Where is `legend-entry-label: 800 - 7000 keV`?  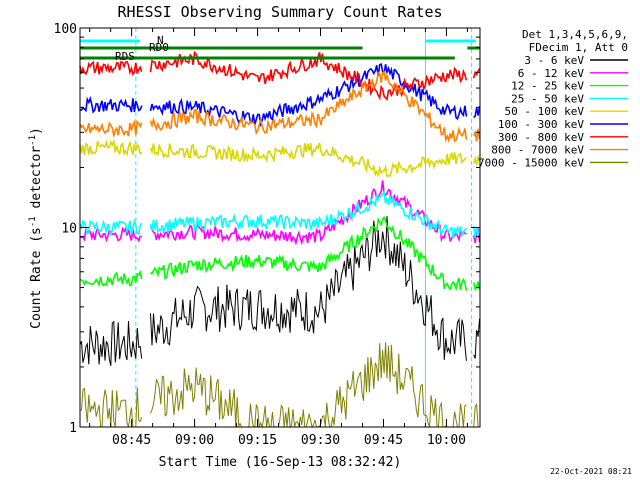
legend-entry-label: 800 - 7000 keV is located at coordinates (537, 150).